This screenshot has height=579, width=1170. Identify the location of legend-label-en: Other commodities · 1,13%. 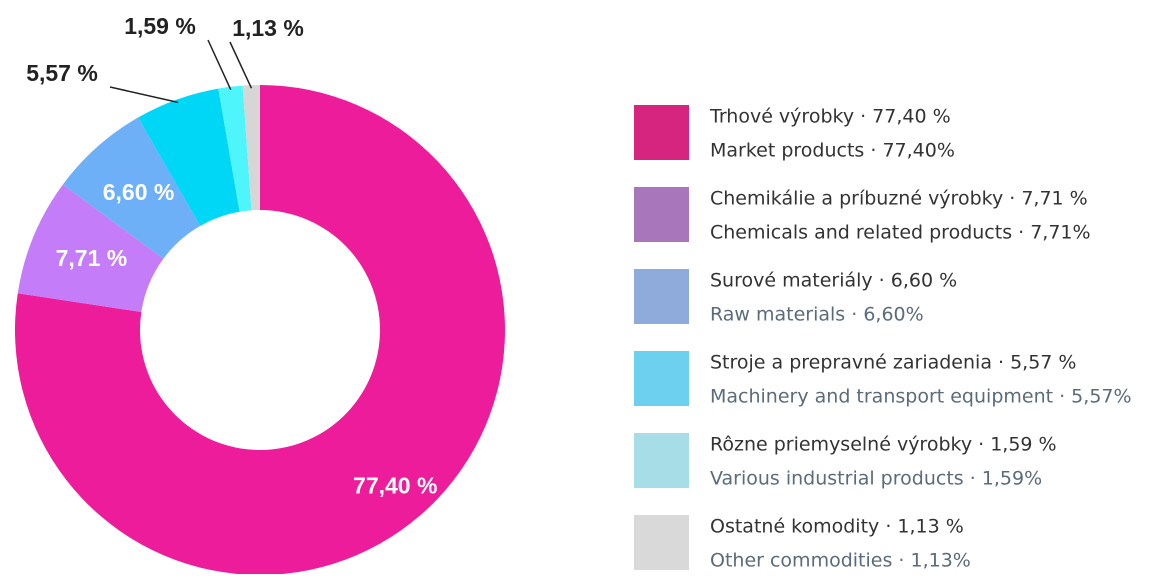
(840, 561).